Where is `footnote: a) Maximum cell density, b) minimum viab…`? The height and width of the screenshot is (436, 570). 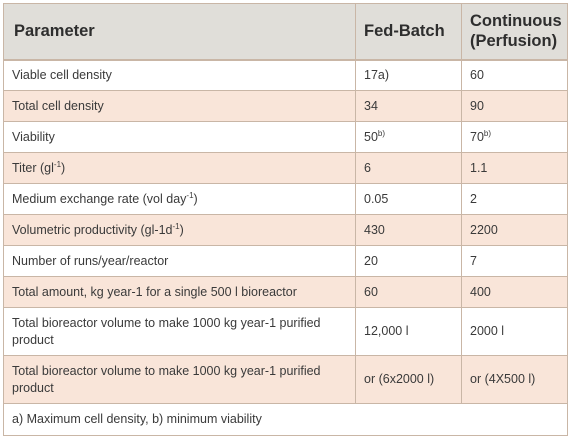 footnote: a) Maximum cell density, b) minimum viab… is located at coordinates (285, 419).